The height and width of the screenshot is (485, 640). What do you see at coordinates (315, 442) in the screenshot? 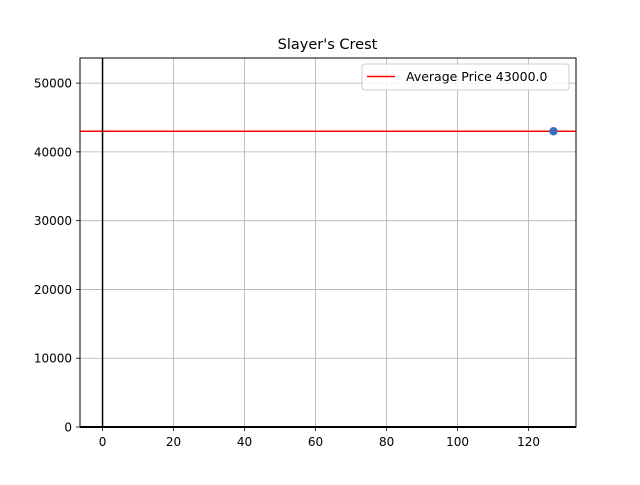
I see `x-tick-label: 60` at bounding box center [315, 442].